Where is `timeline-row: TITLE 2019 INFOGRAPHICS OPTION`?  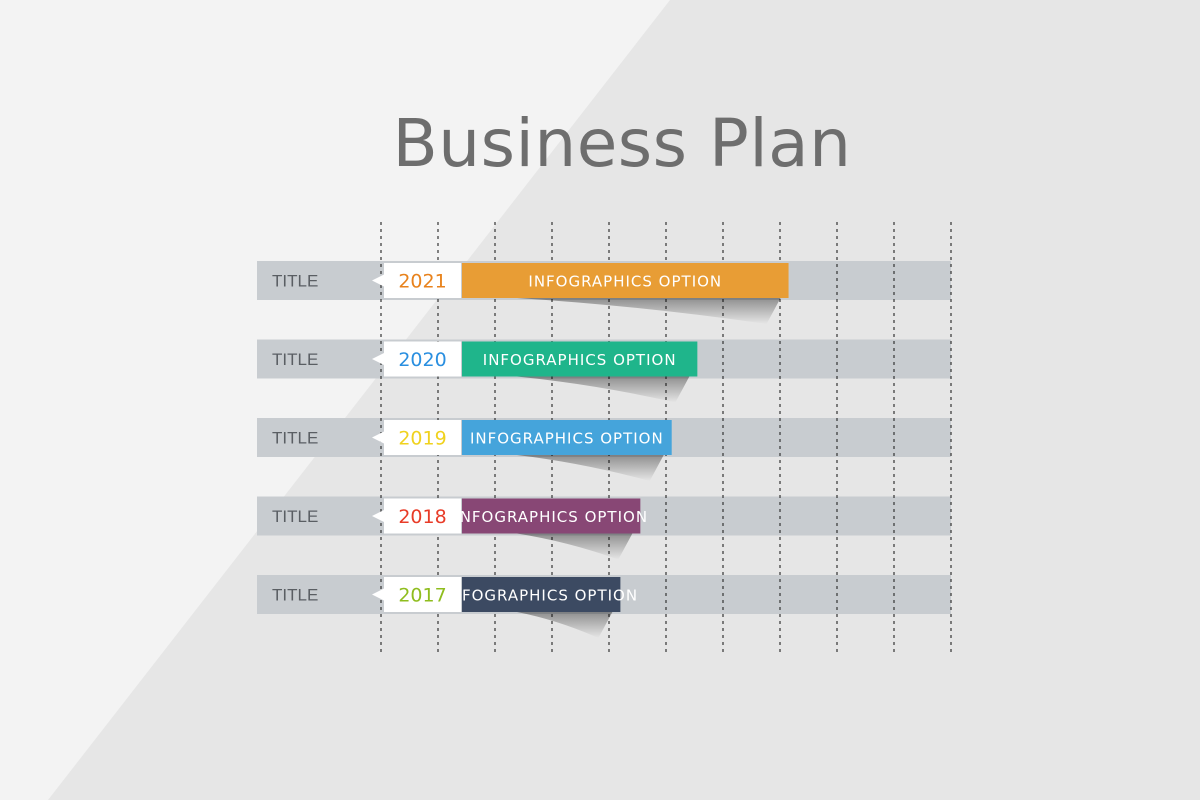 timeline-row: TITLE 2019 INFOGRAPHICS OPTION is located at coordinates (472, 450).